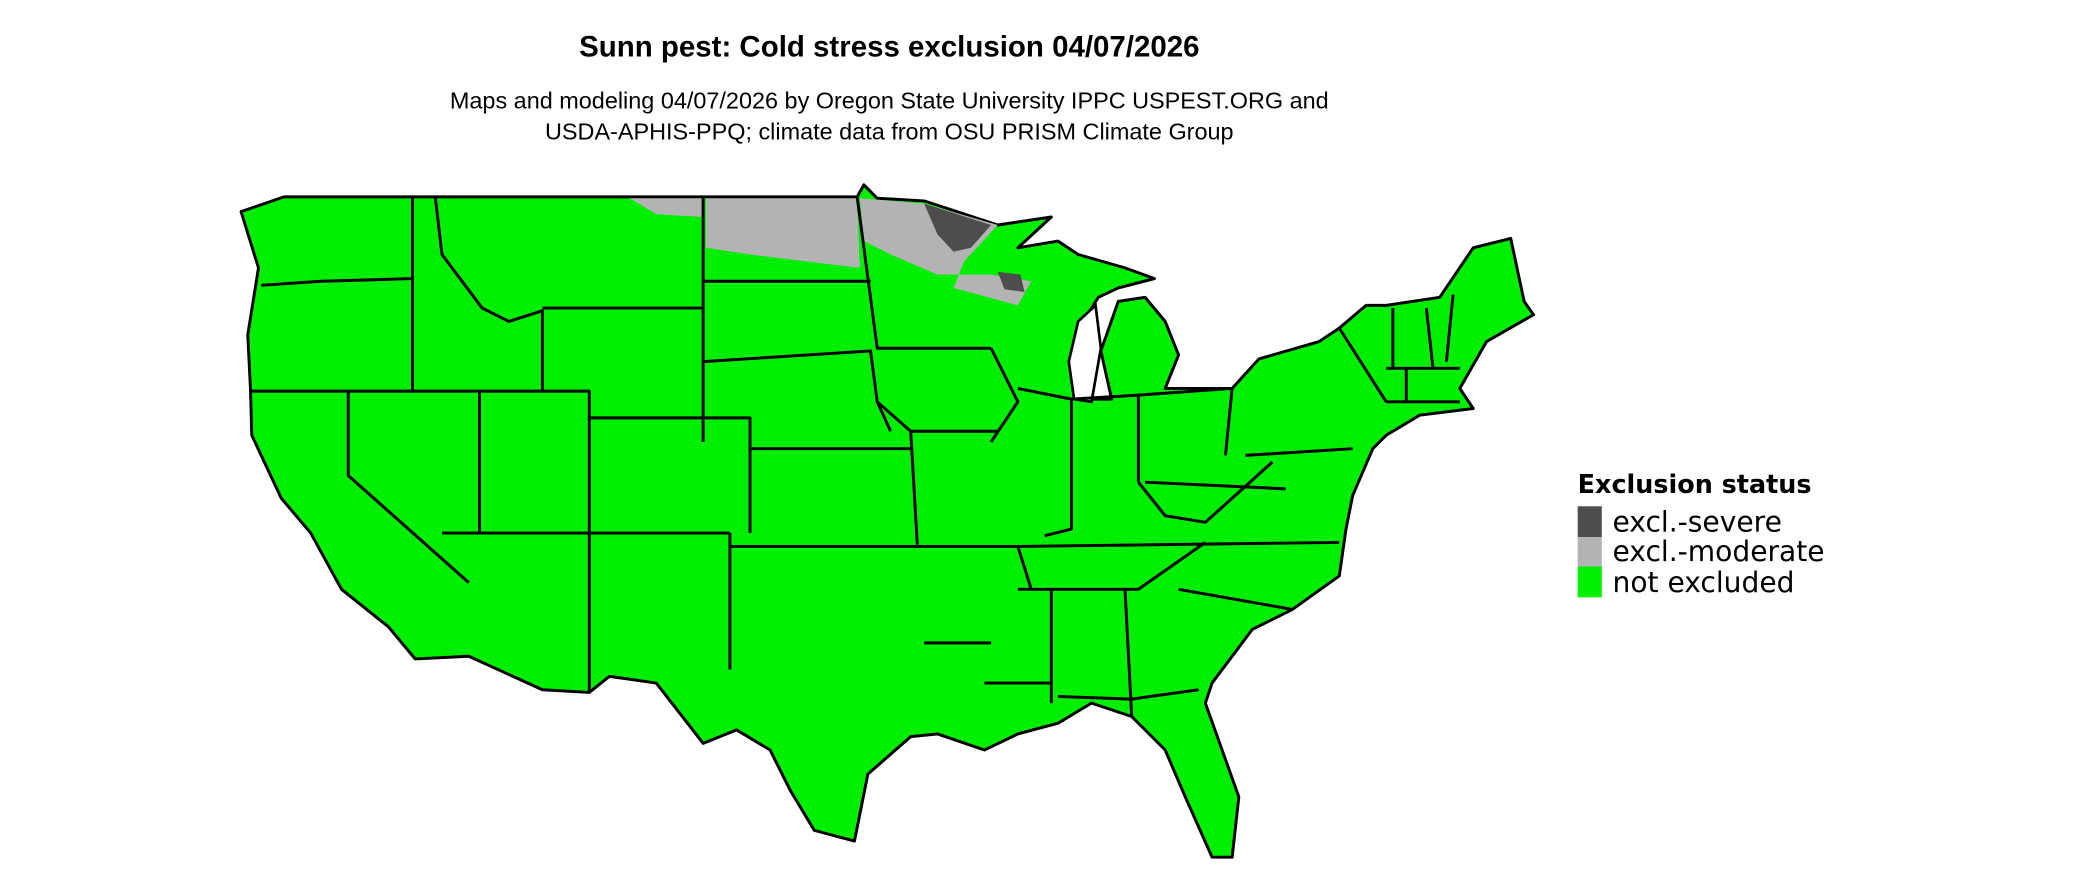 This screenshot has width=2100, height=892. Describe the element at coordinates (1085, 353) in the screenshot. I see `lake-michigan` at that location.